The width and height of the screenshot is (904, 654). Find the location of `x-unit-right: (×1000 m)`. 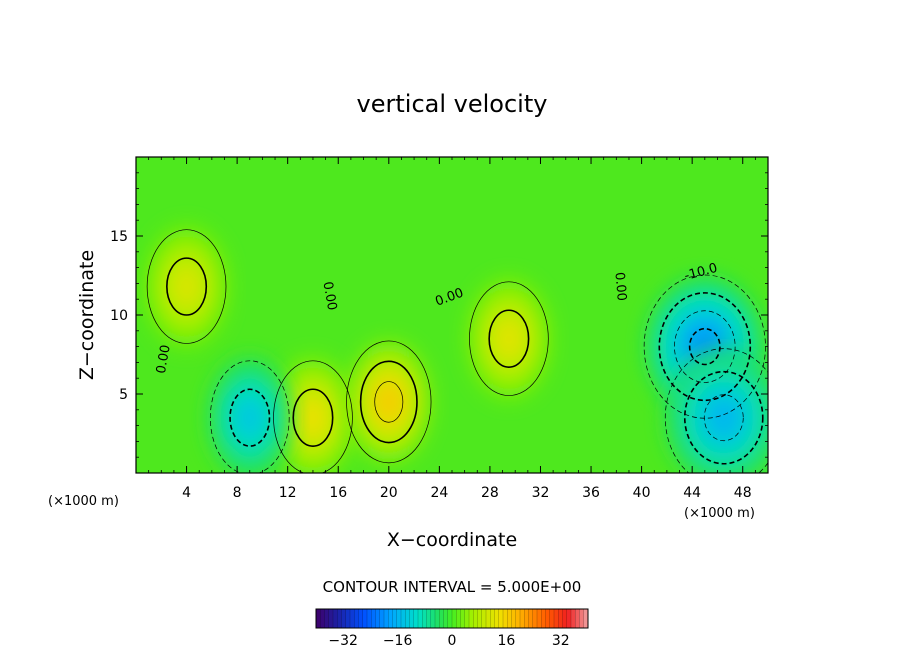

x-unit-right: (×1000 m) is located at coordinates (719, 513).